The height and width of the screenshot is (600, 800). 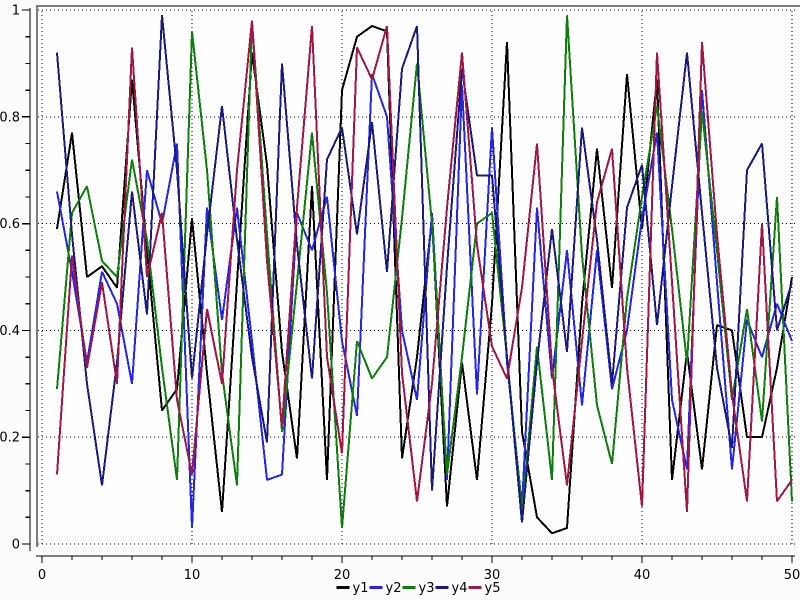 I want to click on legend-label-y4: y4, so click(x=460, y=588).